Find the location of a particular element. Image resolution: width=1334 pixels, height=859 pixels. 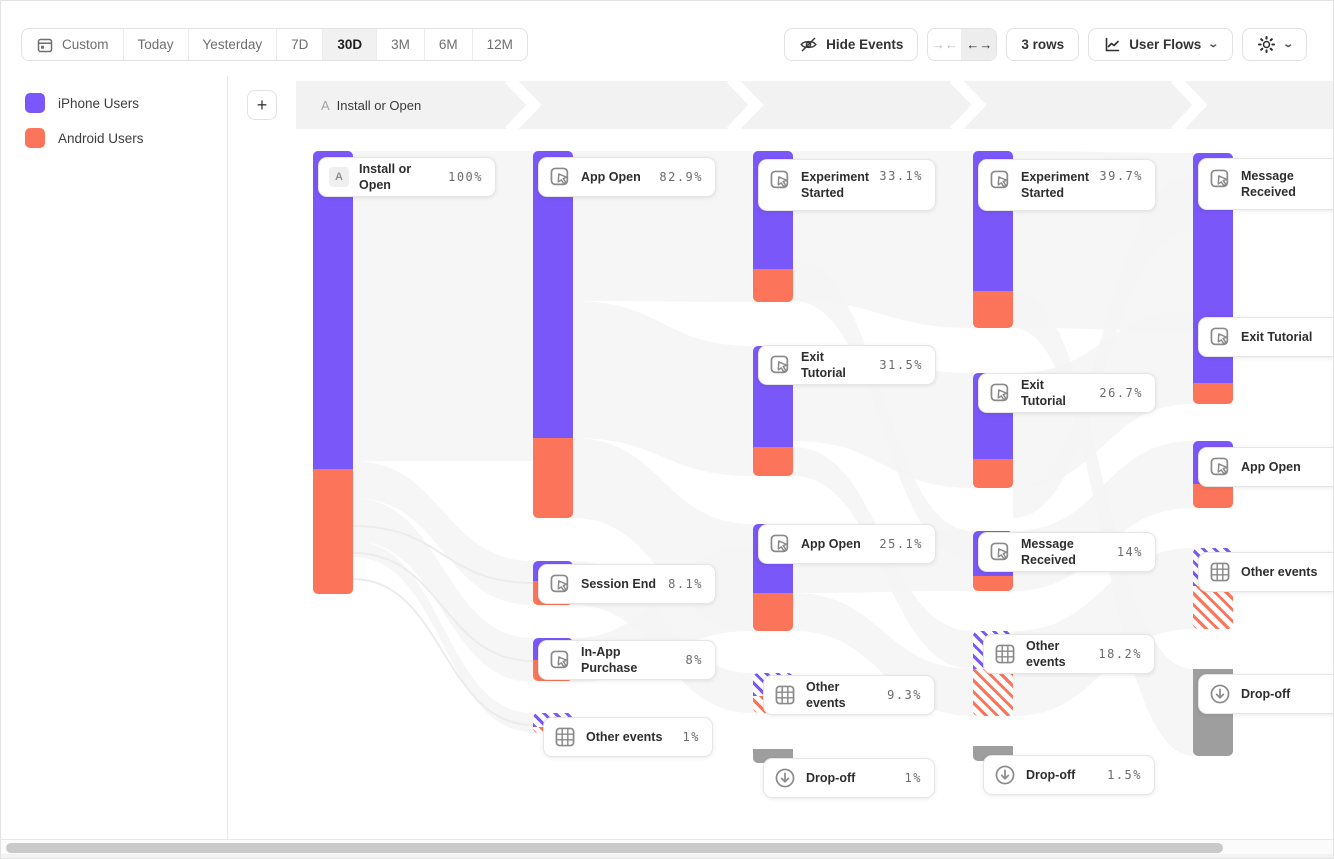

hide-events-button: Hide Events is located at coordinates (851, 44).